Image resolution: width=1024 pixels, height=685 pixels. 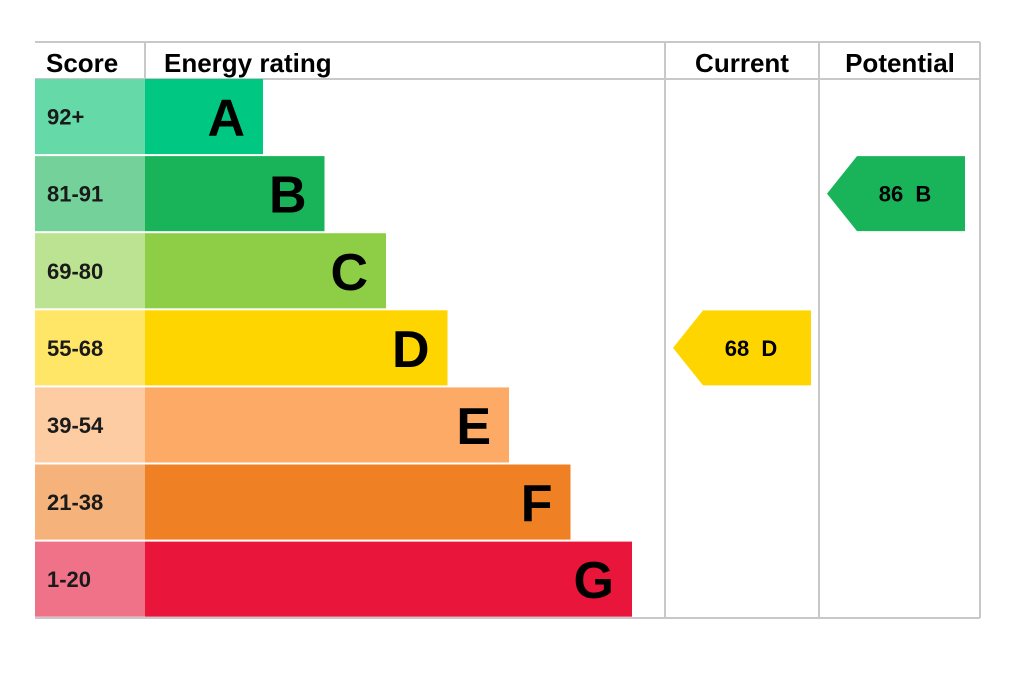 What do you see at coordinates (819, 271) in the screenshot?
I see `rating-indicators: 68 D 86 B` at bounding box center [819, 271].